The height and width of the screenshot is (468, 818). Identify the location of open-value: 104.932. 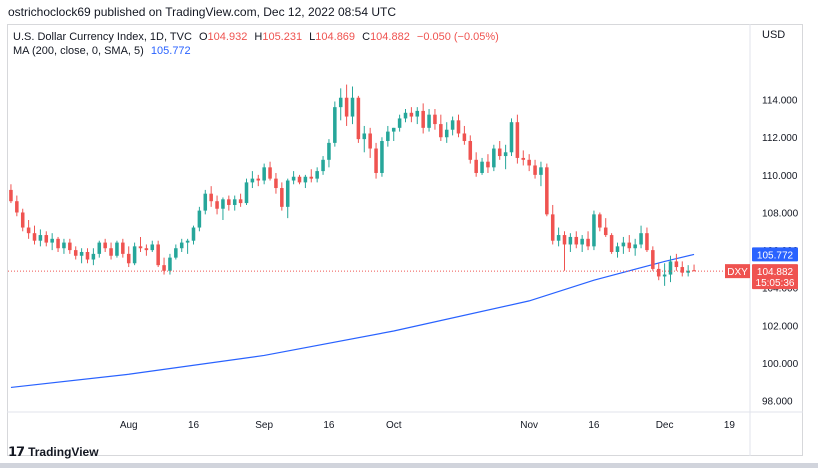
(228, 37).